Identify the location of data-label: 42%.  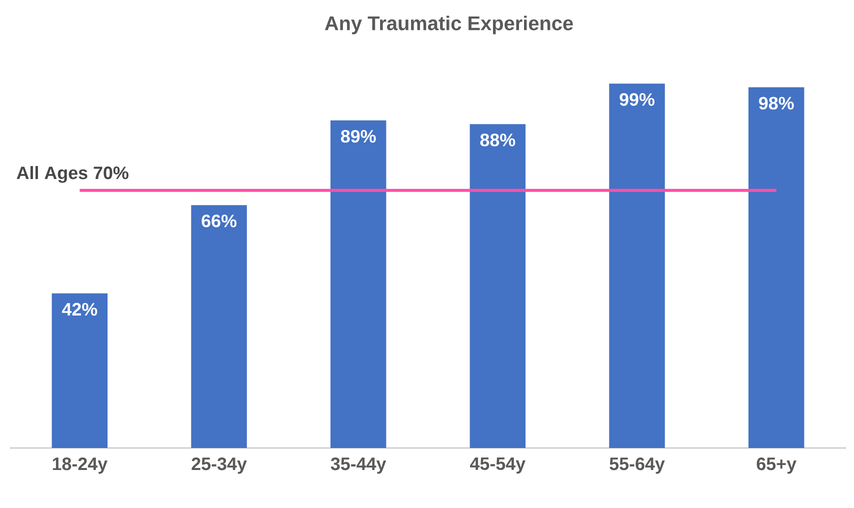
(80, 309).